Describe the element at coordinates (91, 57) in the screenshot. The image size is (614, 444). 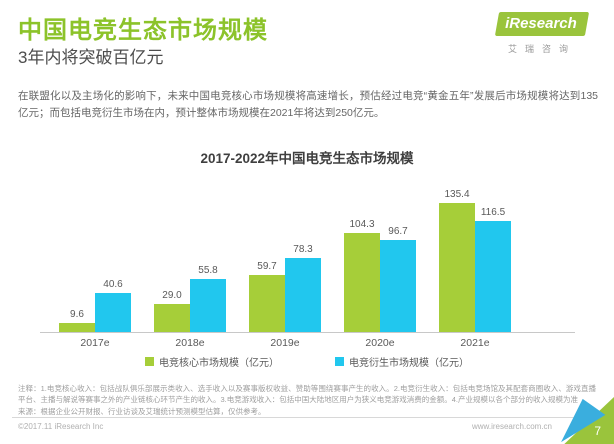
I see `page-subtitle: 3年内将突破百亿元` at that location.